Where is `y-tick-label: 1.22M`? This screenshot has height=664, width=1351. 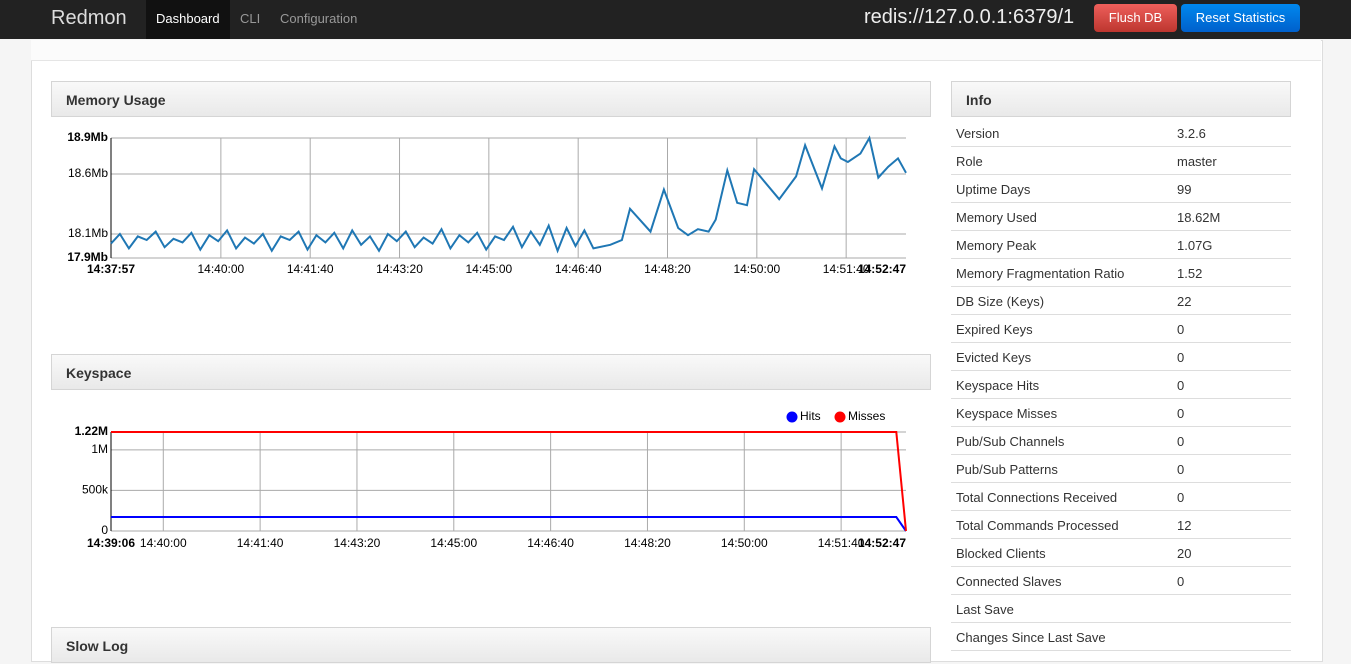
y-tick-label: 1.22M is located at coordinates (91, 431).